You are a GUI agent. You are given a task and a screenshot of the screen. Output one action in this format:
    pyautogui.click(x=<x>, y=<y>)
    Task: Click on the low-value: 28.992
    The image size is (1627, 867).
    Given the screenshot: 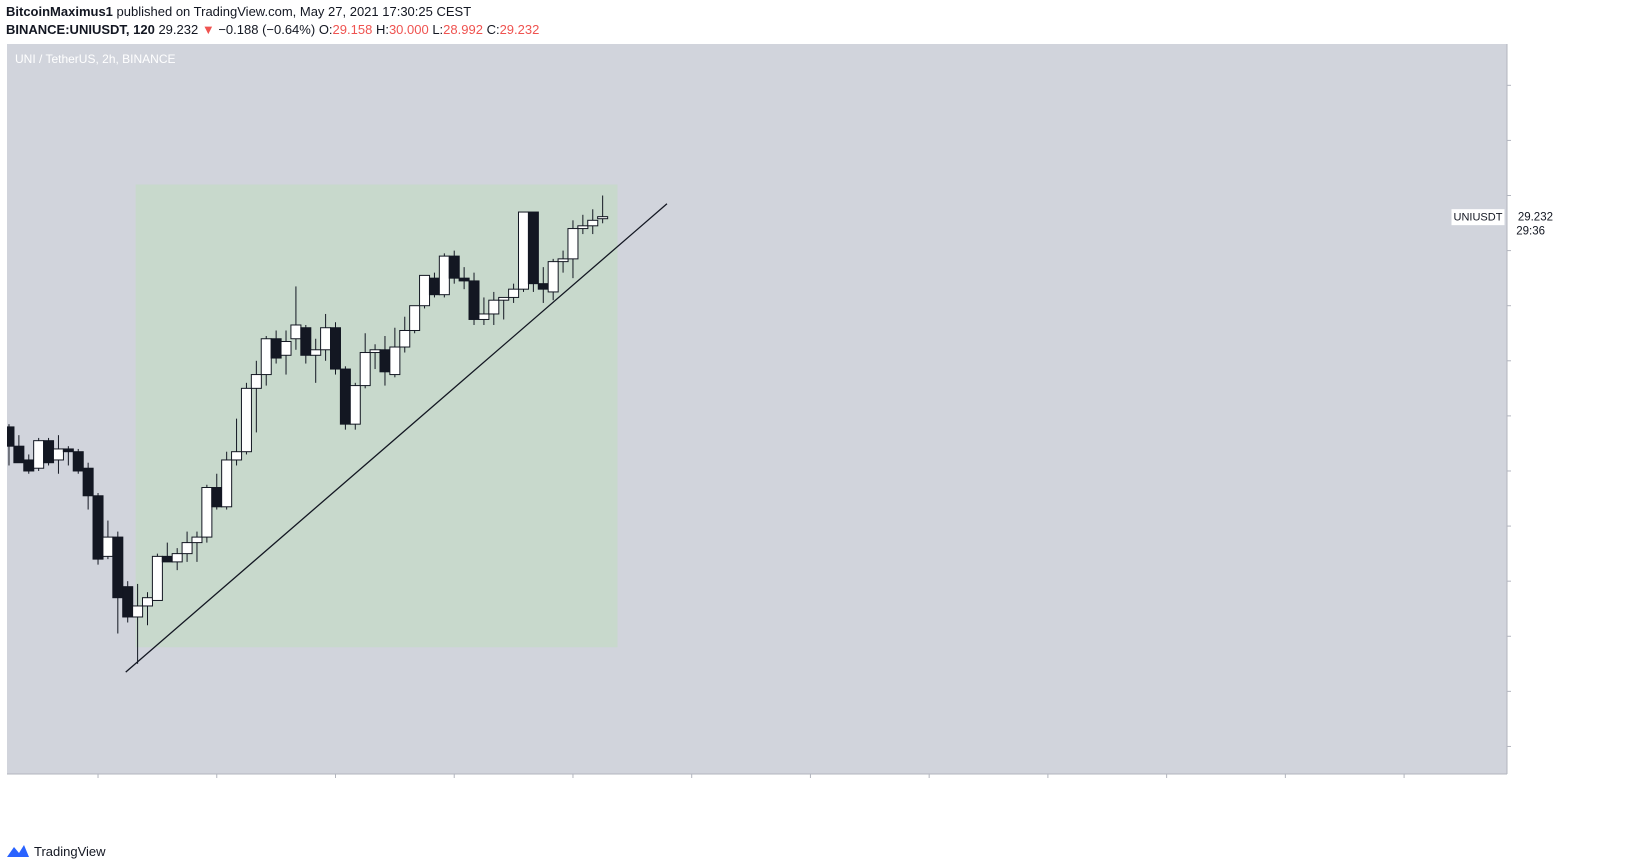 What is the action you would take?
    pyautogui.click(x=463, y=29)
    